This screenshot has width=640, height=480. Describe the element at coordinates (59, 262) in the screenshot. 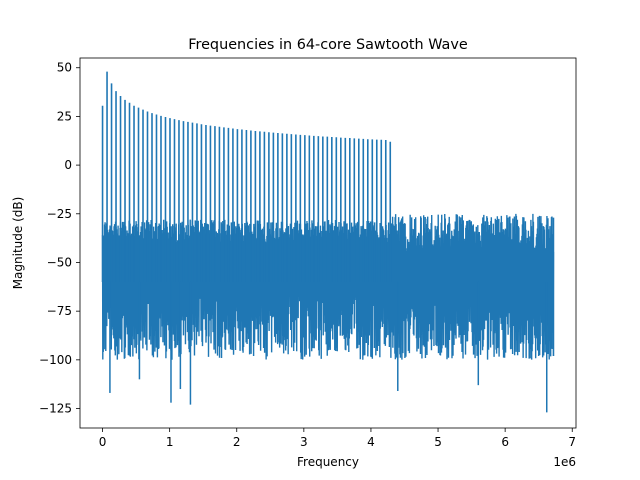

I see `y-tick-label: −50` at that location.